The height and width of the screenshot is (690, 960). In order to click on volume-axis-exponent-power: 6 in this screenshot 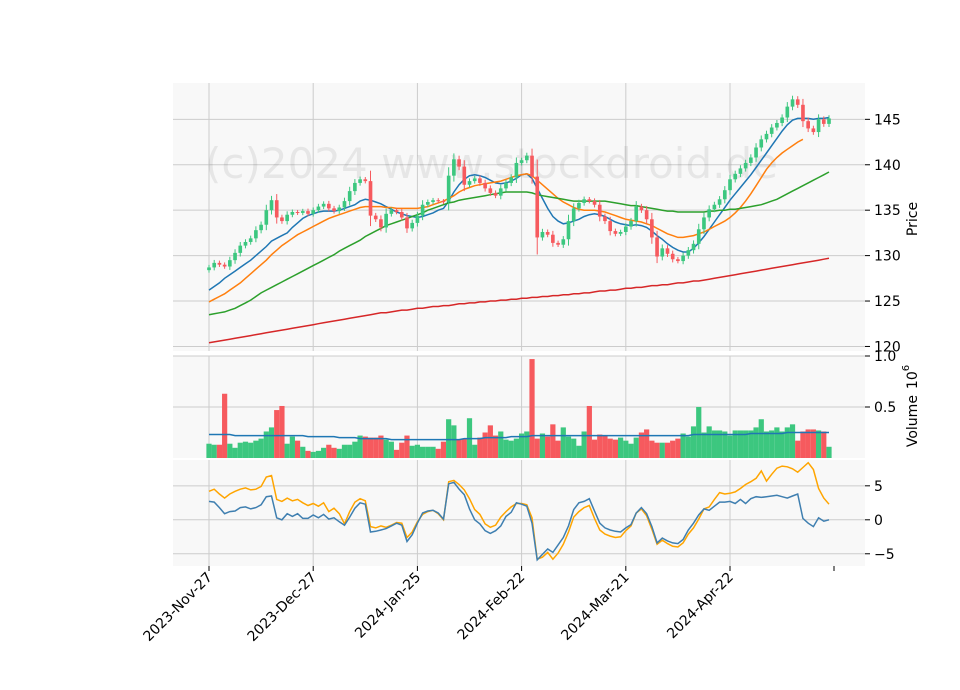, I will do `click(906, 368)`.